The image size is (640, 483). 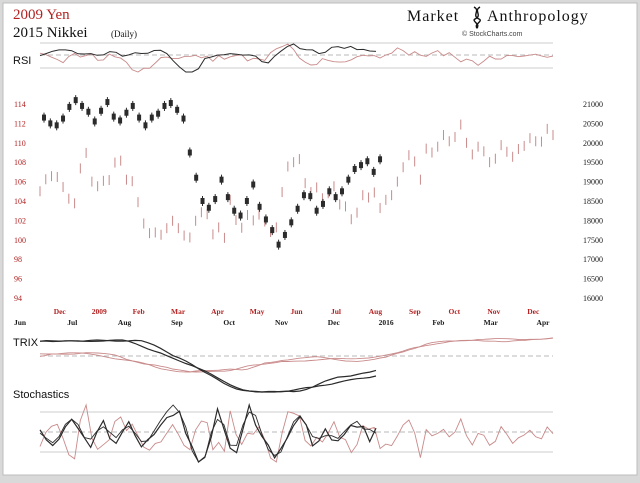 I want to click on left-axis-tick-9: 96, so click(x=18, y=279).